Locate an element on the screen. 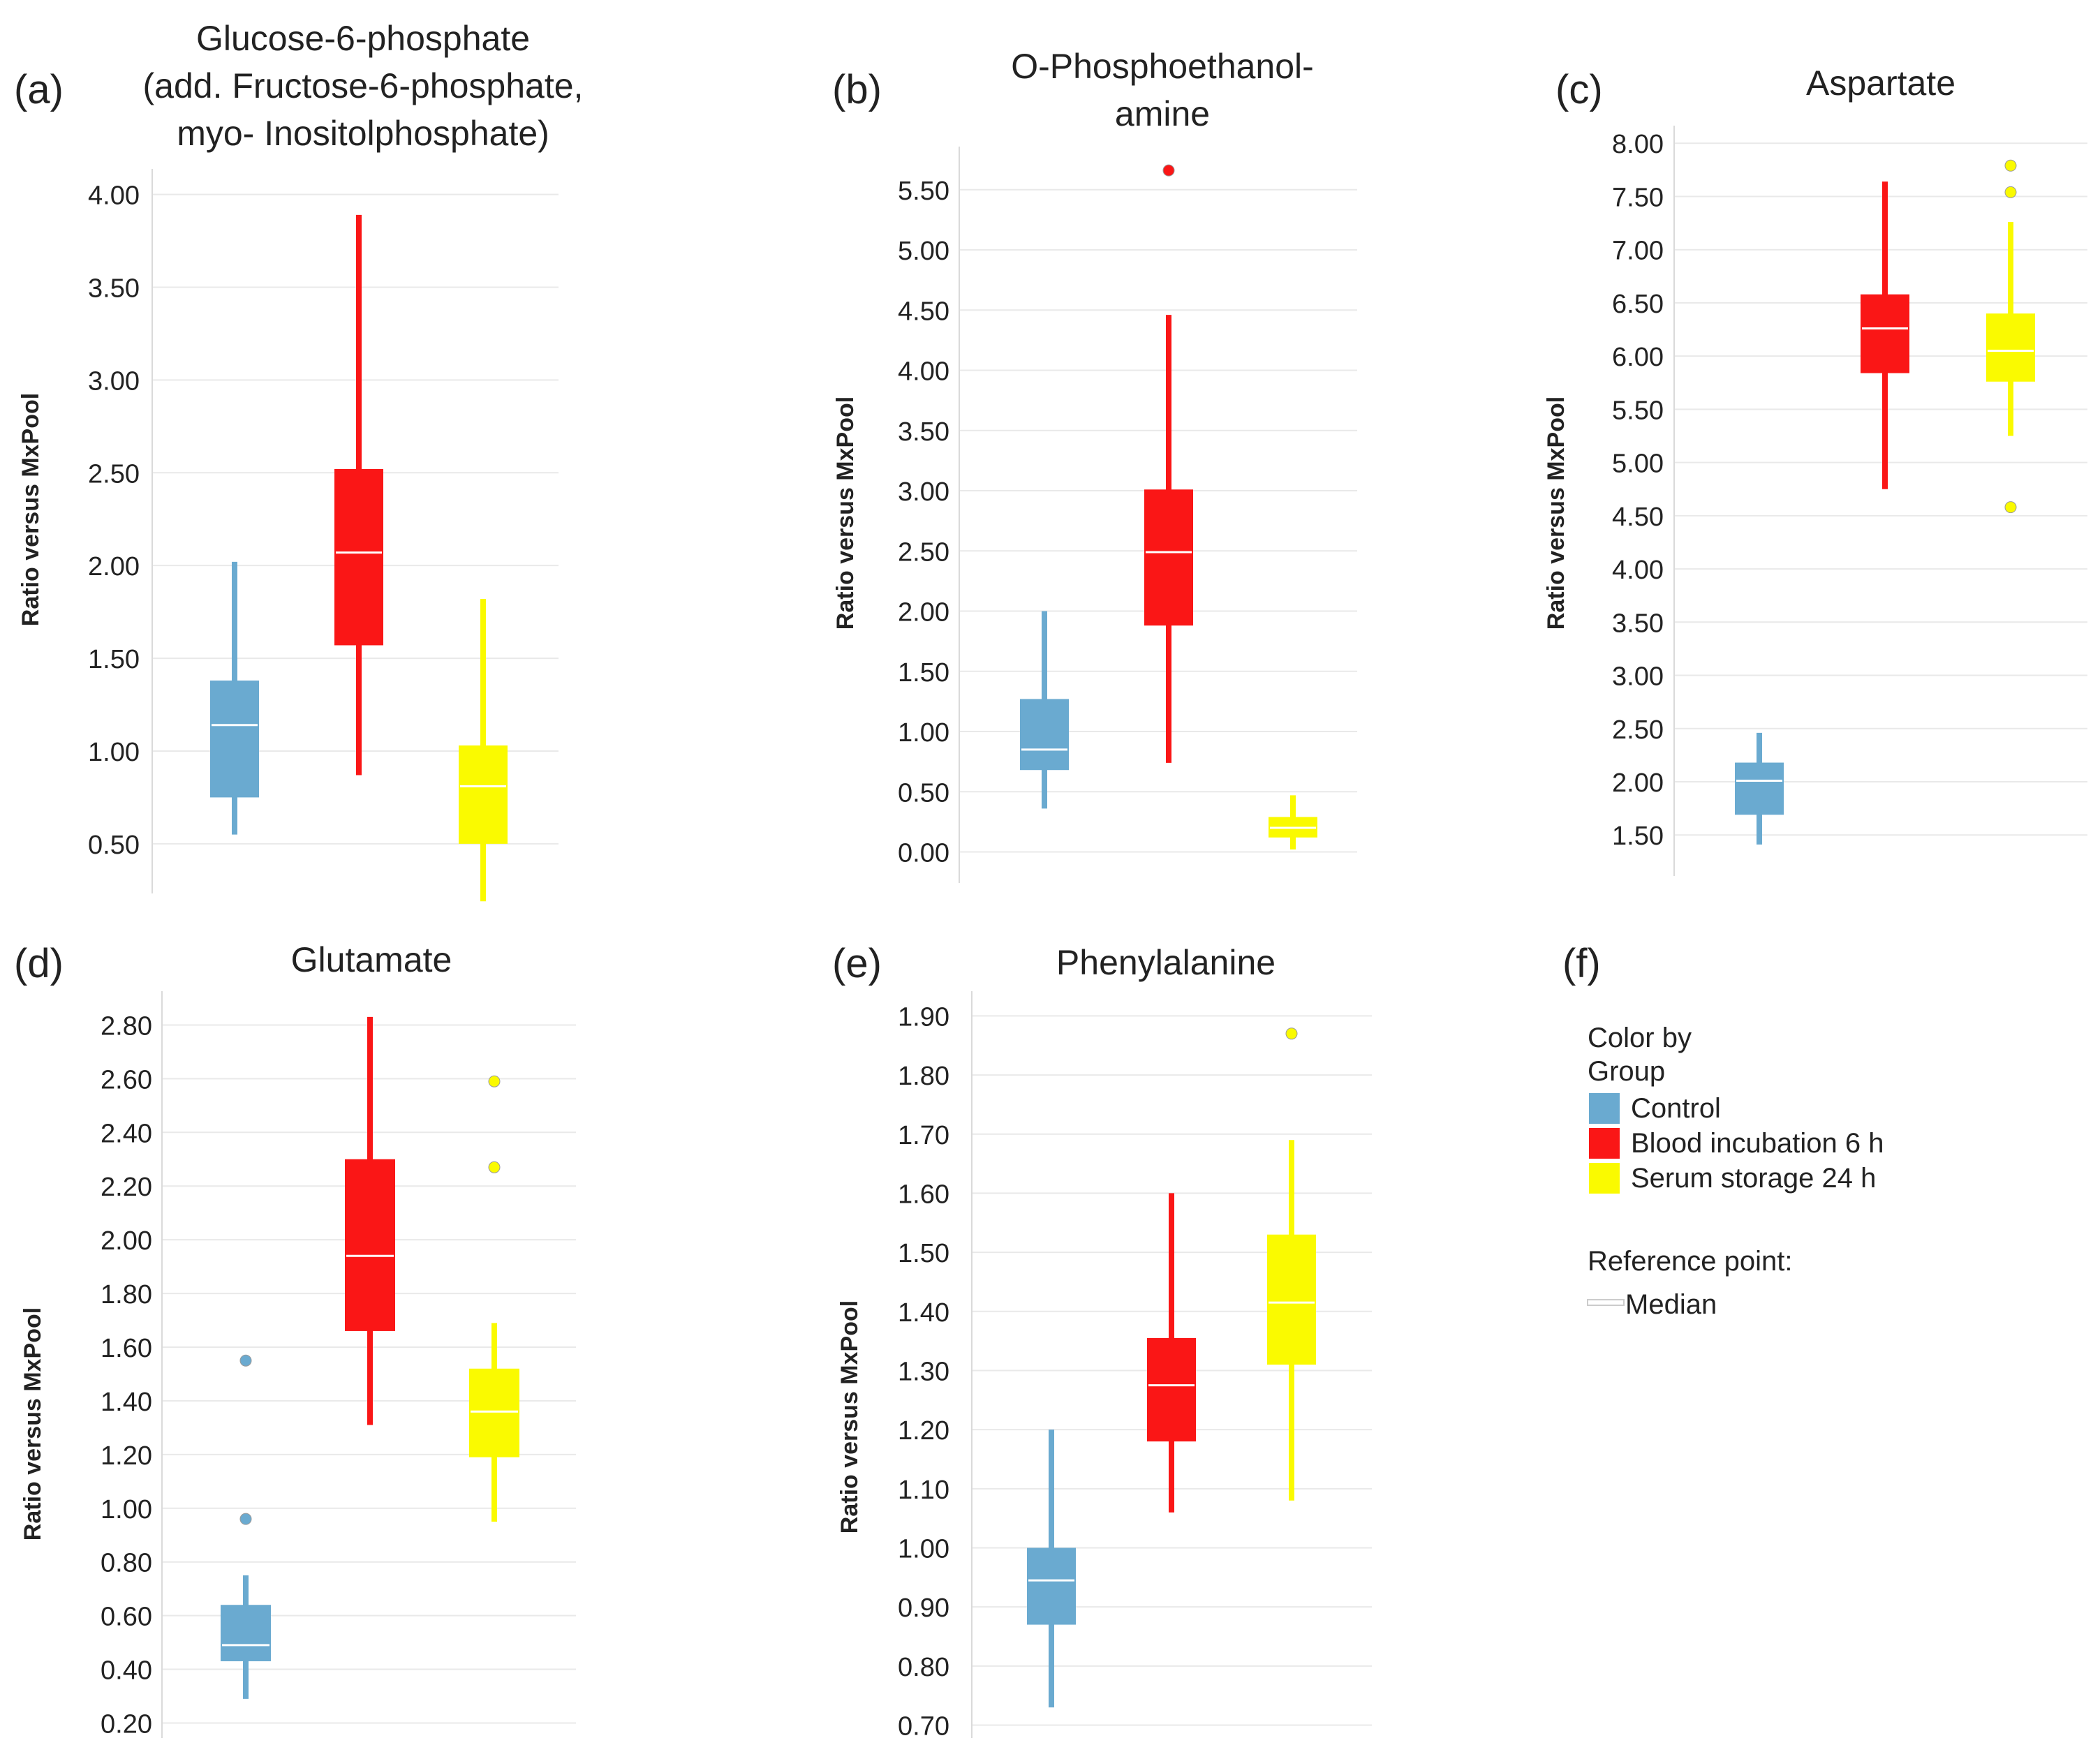  y-axis-label-d: Ratio versus MxPool is located at coordinates (33, 1424).